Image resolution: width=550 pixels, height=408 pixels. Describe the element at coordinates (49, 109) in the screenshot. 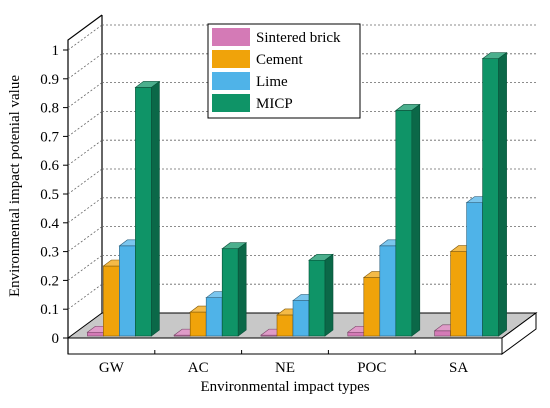

I see `y-tick-label: 0.8` at that location.